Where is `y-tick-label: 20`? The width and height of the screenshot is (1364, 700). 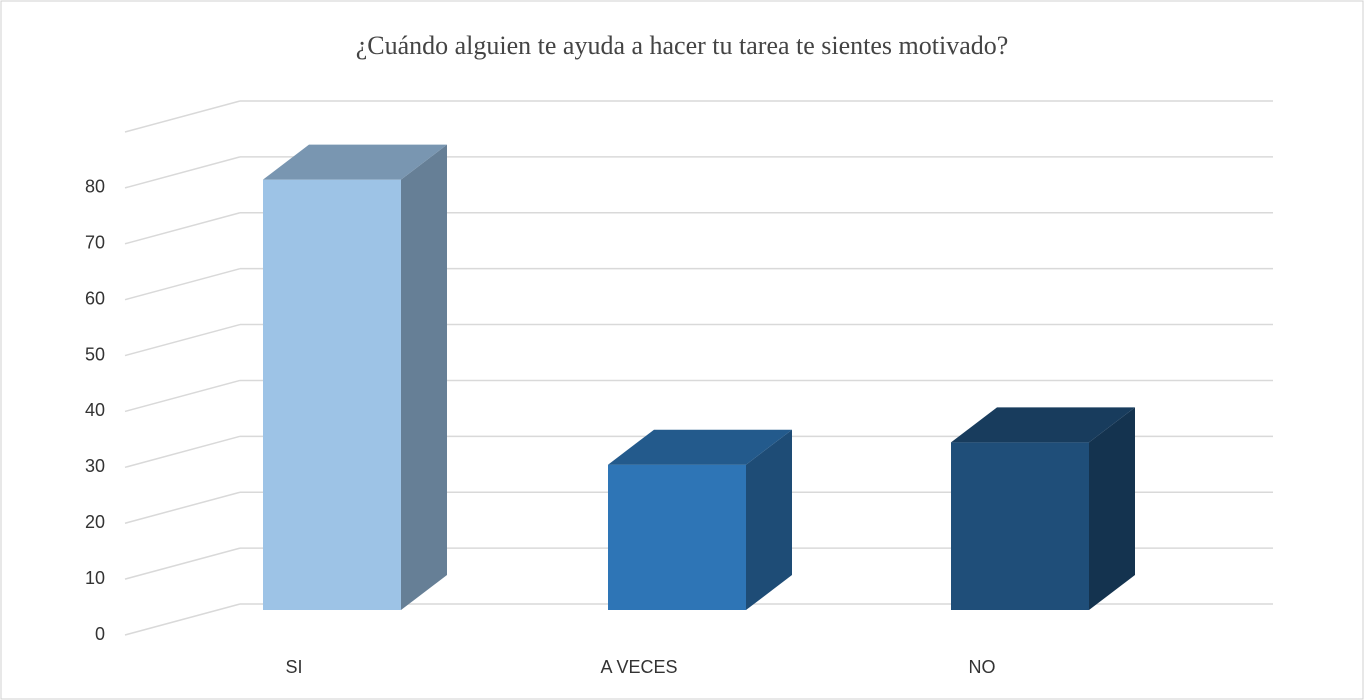 y-tick-label: 20 is located at coordinates (95, 522).